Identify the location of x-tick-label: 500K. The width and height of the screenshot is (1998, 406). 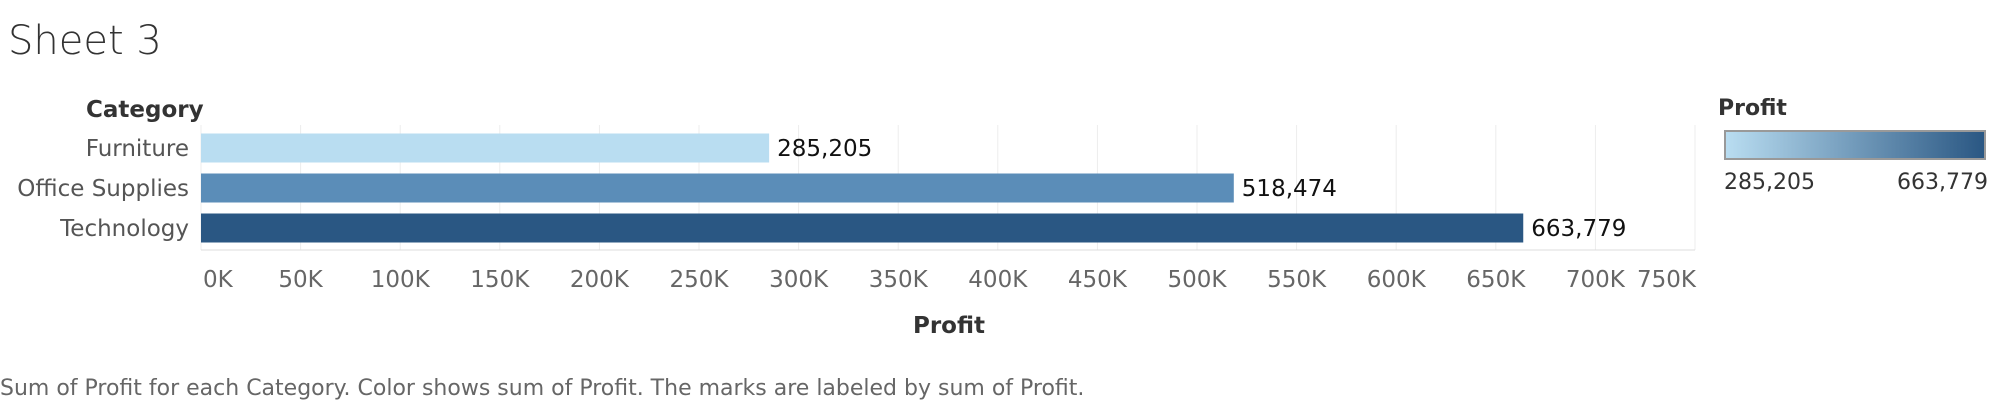
(1198, 280).